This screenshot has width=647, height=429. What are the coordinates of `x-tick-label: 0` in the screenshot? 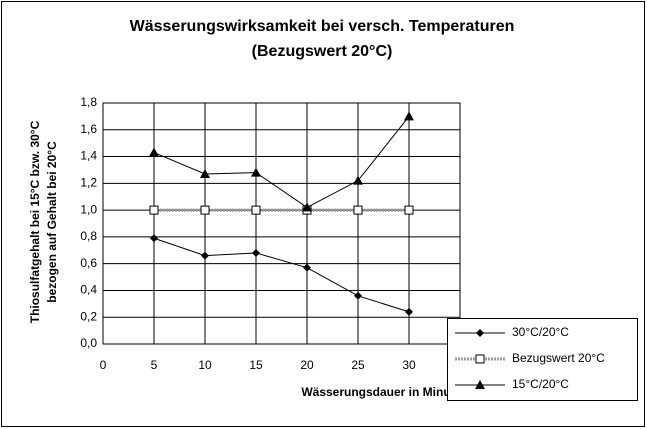 It's located at (103, 365).